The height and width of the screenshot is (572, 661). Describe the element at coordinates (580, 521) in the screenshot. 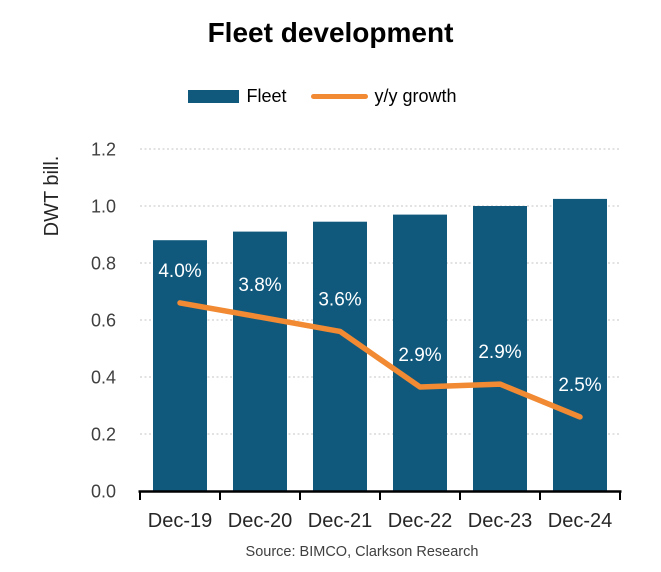

I see `x-tick-label: Dec-24` at that location.